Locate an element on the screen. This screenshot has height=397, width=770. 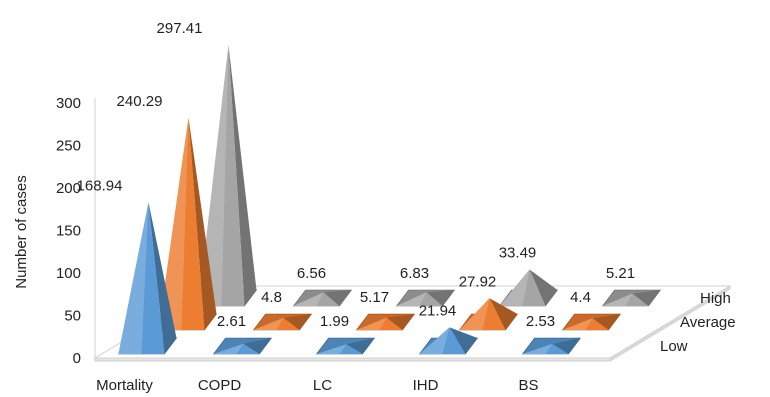
data-label: 6.56 is located at coordinates (311, 273).